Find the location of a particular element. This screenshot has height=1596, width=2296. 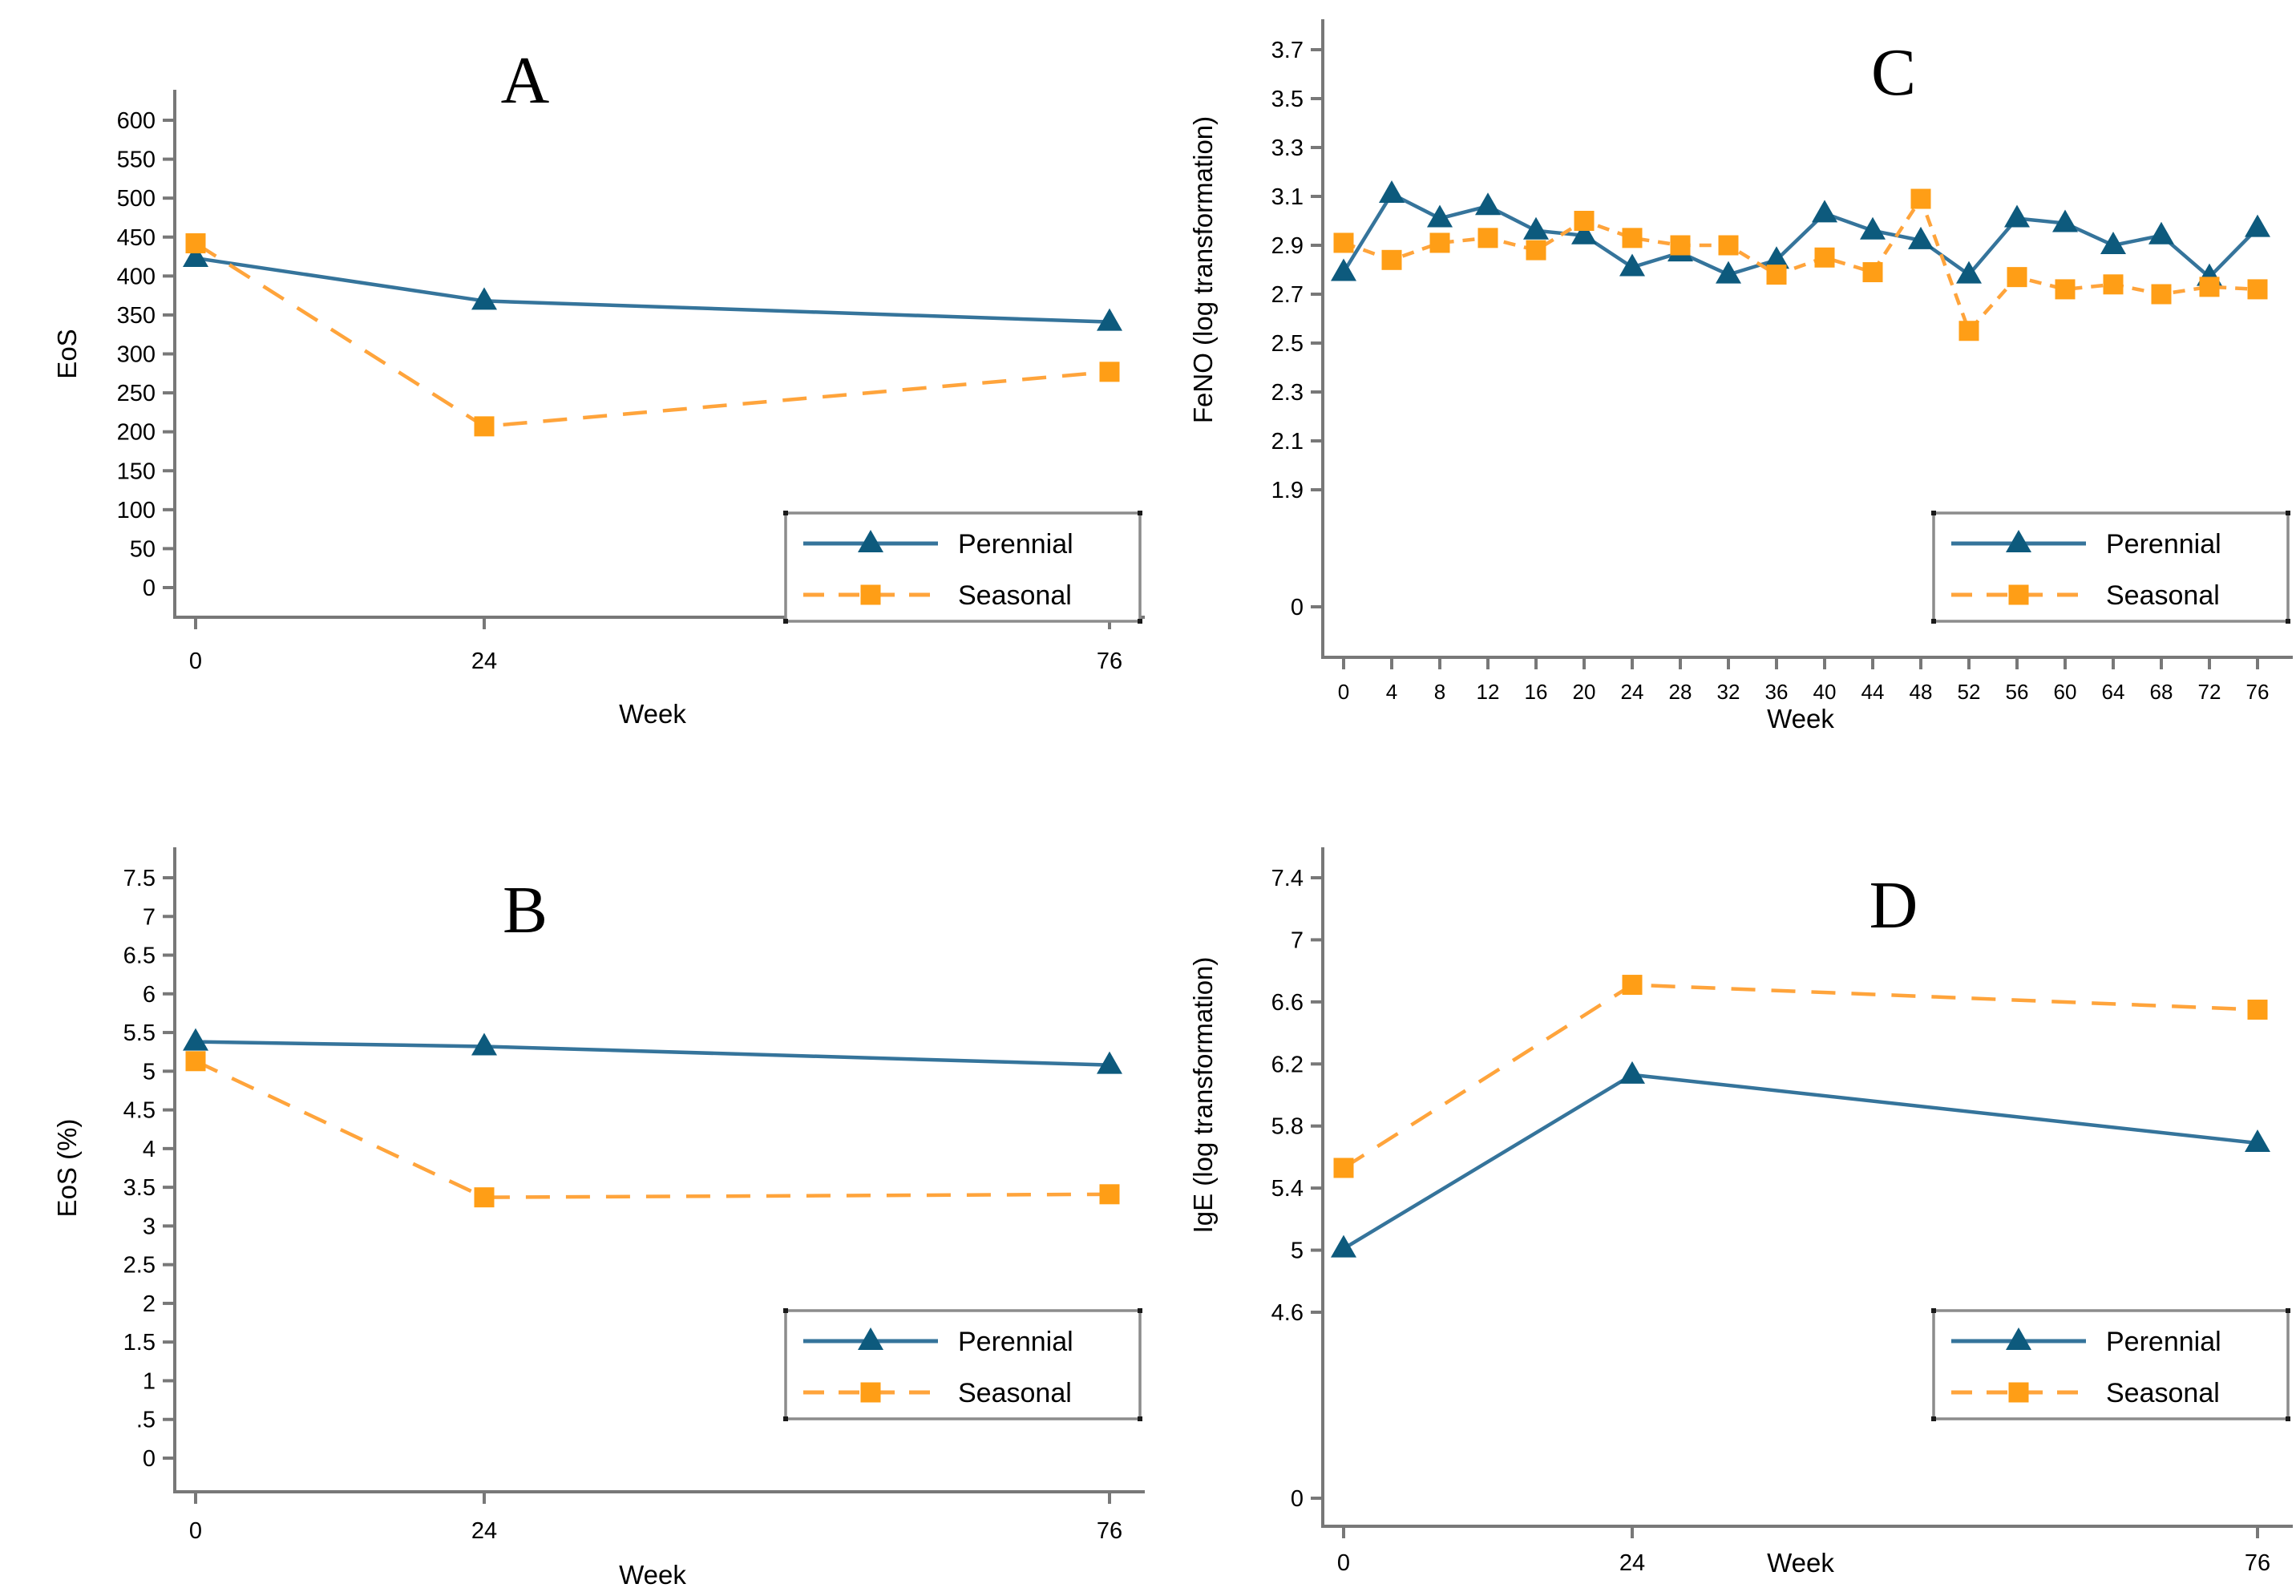

seasonal-series-d is located at coordinates (1800, 1076).